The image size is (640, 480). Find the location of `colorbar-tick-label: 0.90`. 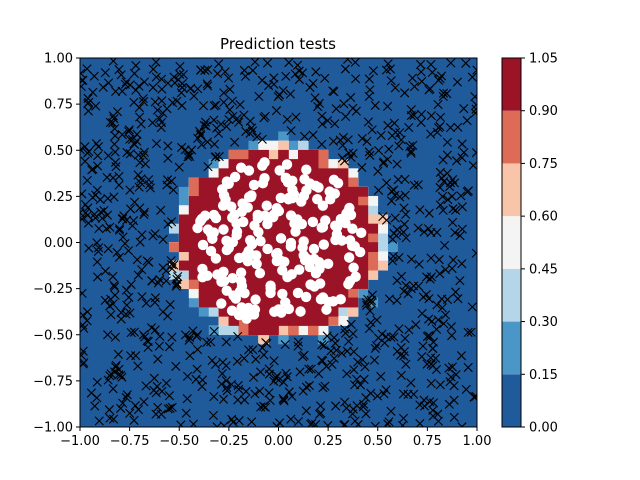

colorbar-tick-label: 0.90 is located at coordinates (543, 111).